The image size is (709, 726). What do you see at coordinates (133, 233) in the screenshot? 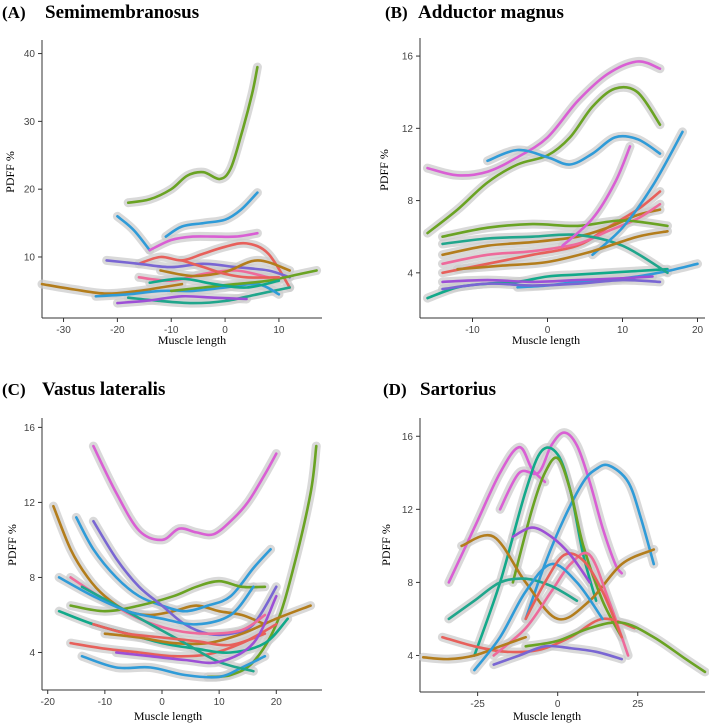
I see `panel-a-s3-line` at bounding box center [133, 233].